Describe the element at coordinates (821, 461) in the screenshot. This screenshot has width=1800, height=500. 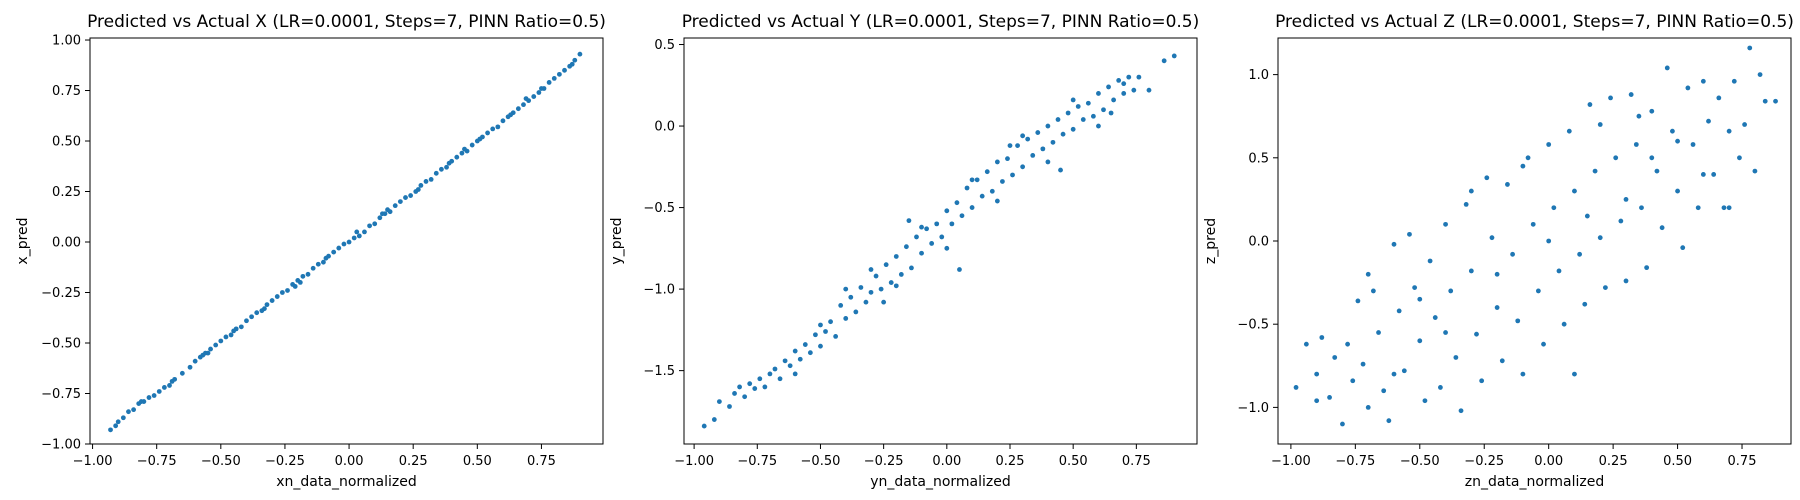
I see `x-tick-label: −0.50` at that location.